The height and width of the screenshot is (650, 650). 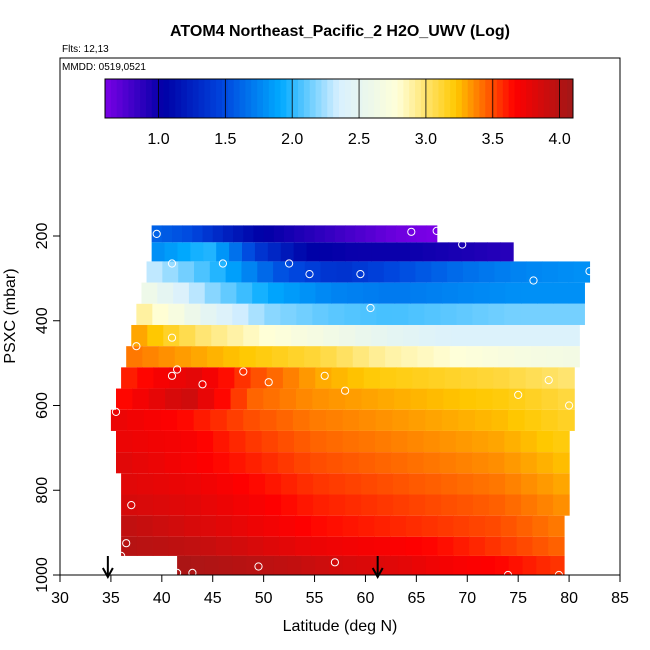 What do you see at coordinates (42, 236) in the screenshot?
I see `y-tick-label: 200` at bounding box center [42, 236].